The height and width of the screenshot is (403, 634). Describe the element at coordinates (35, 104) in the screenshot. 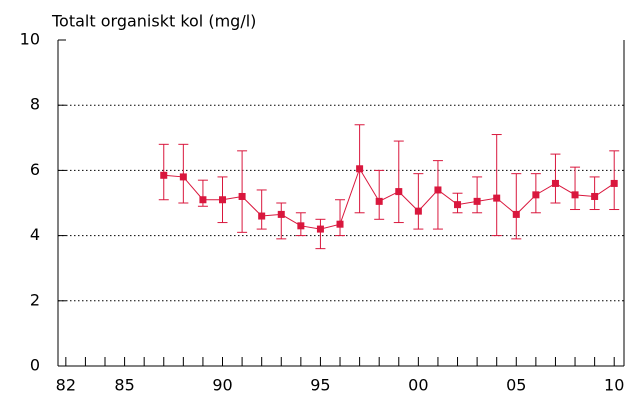

I see `y-tick-label: 8` at that location.